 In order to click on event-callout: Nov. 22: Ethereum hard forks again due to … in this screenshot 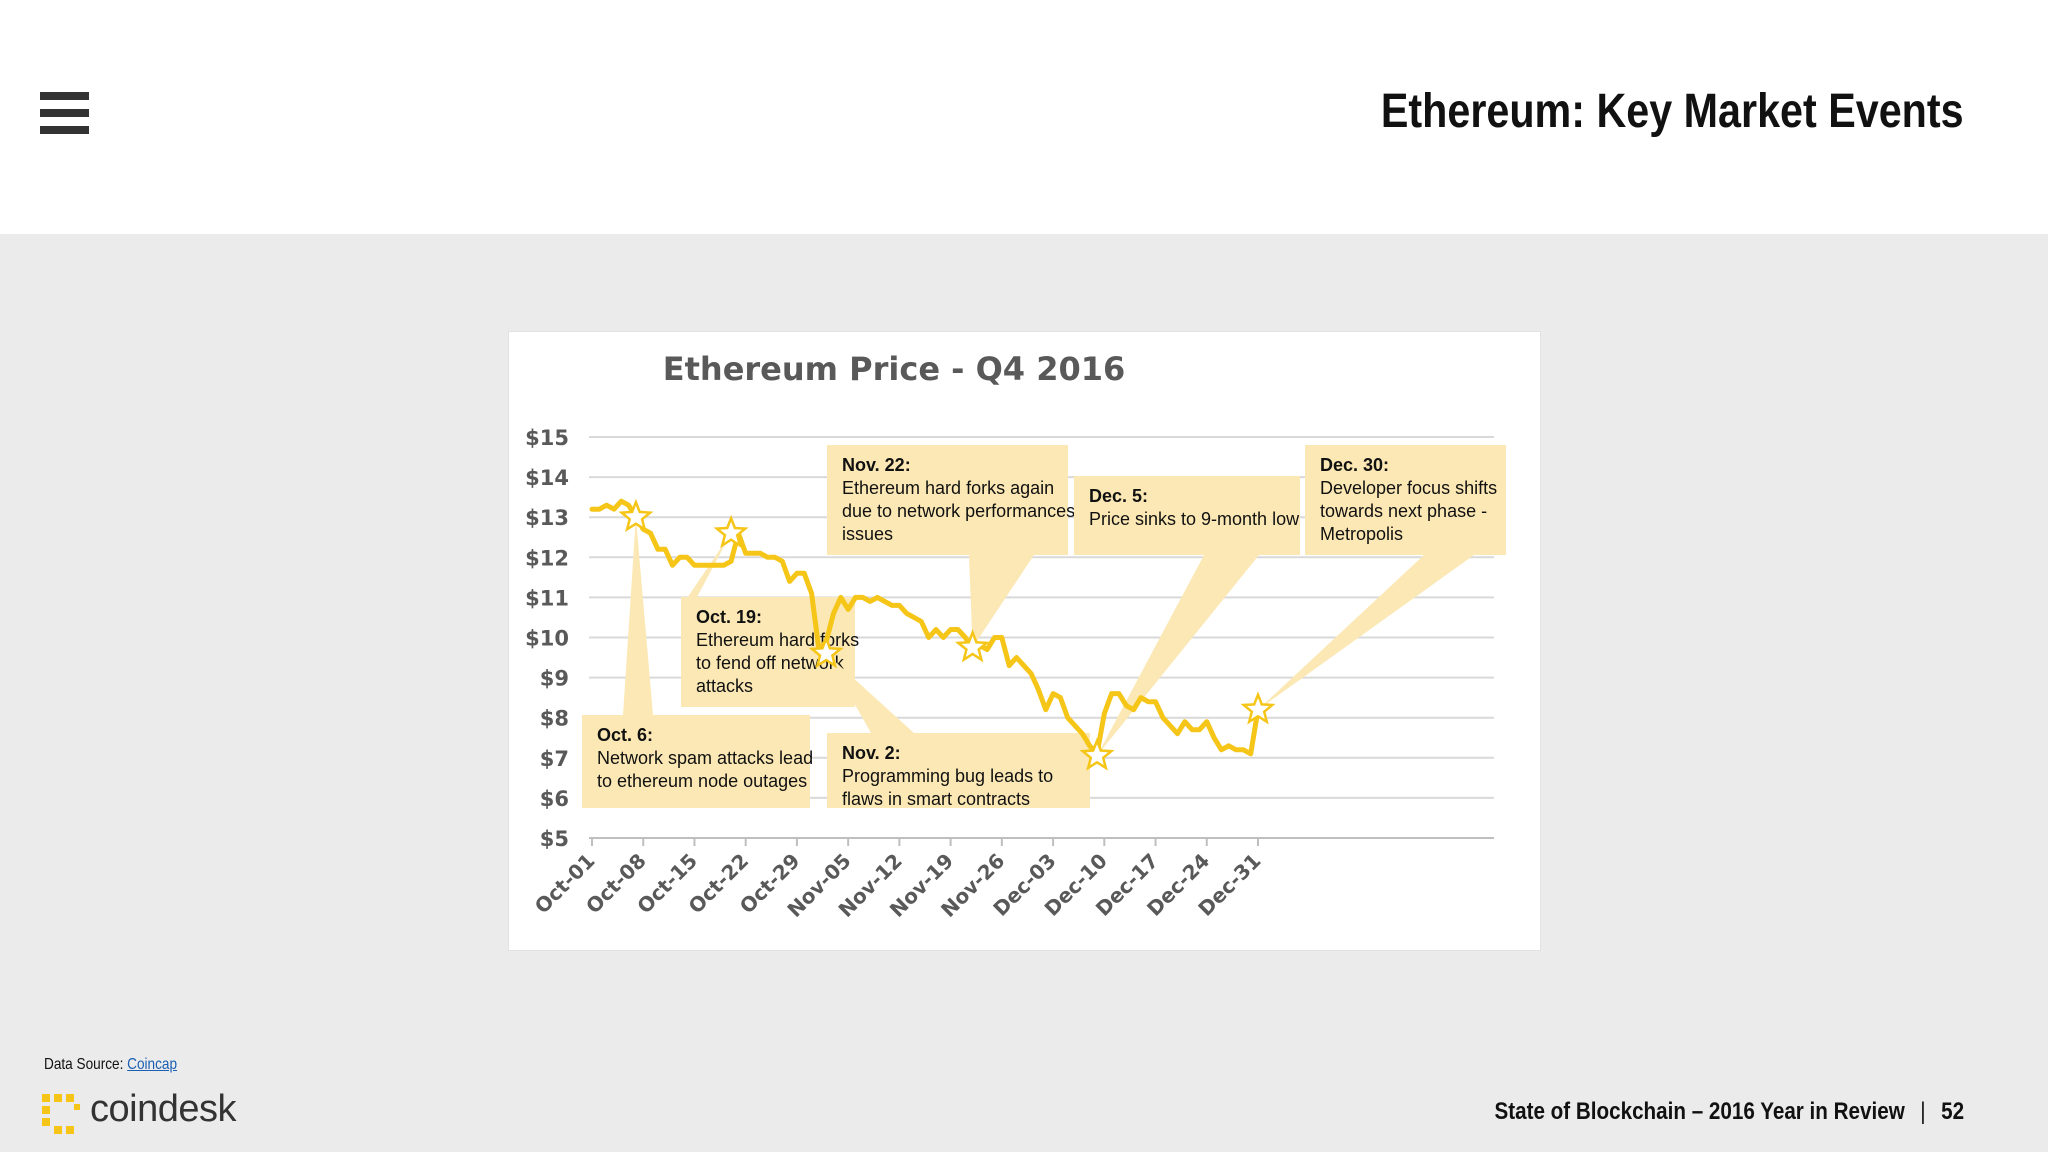, I will do `click(951, 546)`.